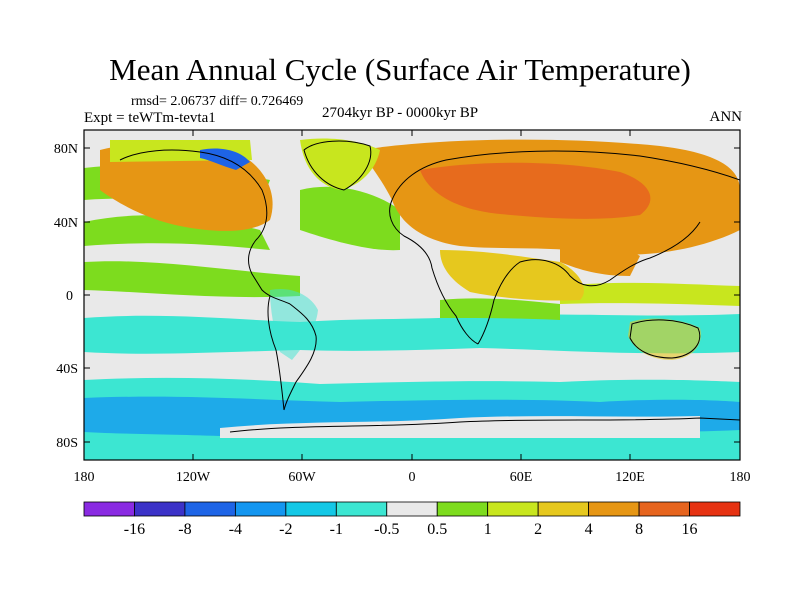 This screenshot has height=600, width=800. I want to click on coast-north-america, so click(205, 227).